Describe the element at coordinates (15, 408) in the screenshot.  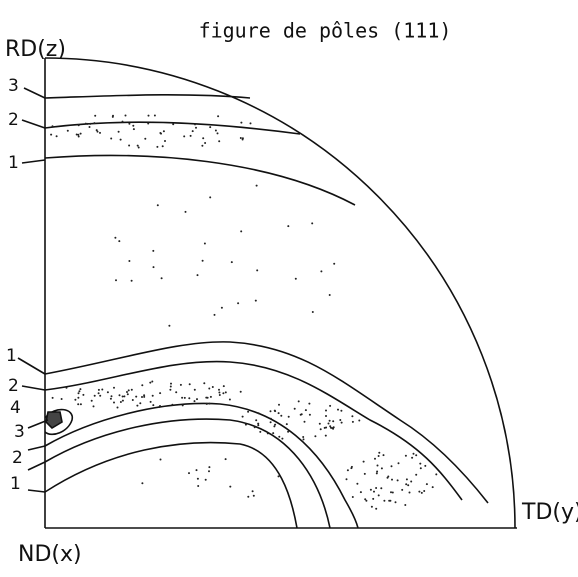
I see `contour-label: 4` at that location.